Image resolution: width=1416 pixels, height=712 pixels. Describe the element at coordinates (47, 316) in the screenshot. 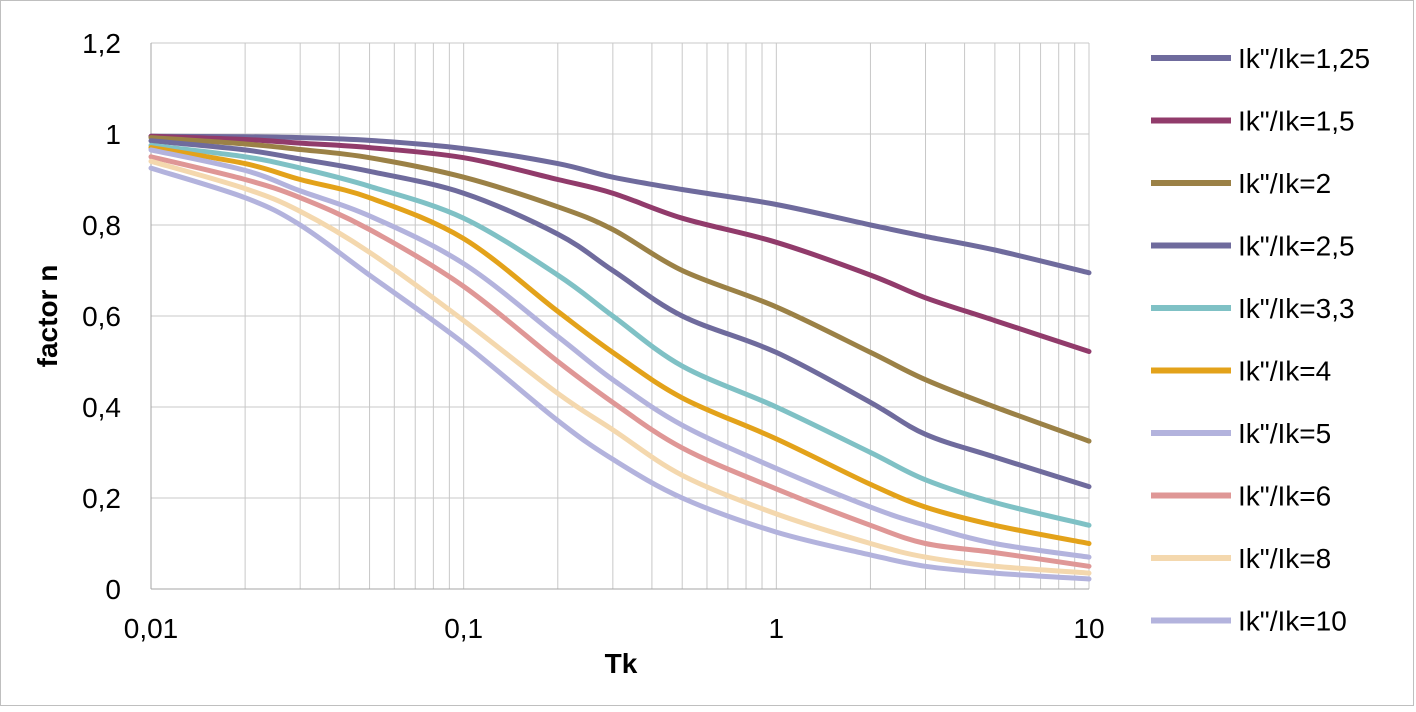

I see `y-axis-title: factor n` at that location.